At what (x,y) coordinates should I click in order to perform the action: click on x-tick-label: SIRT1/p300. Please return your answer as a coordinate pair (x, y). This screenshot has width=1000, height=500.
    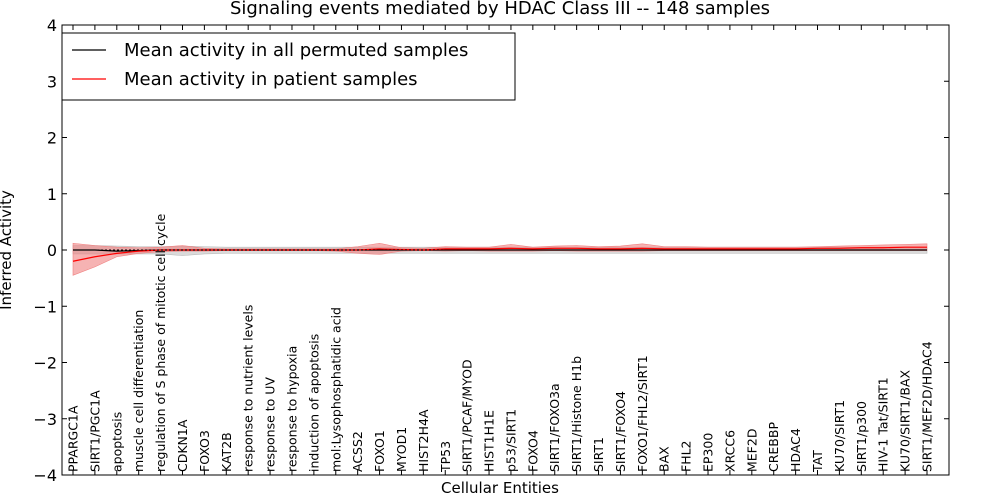
    Looking at the image, I should click on (861, 436).